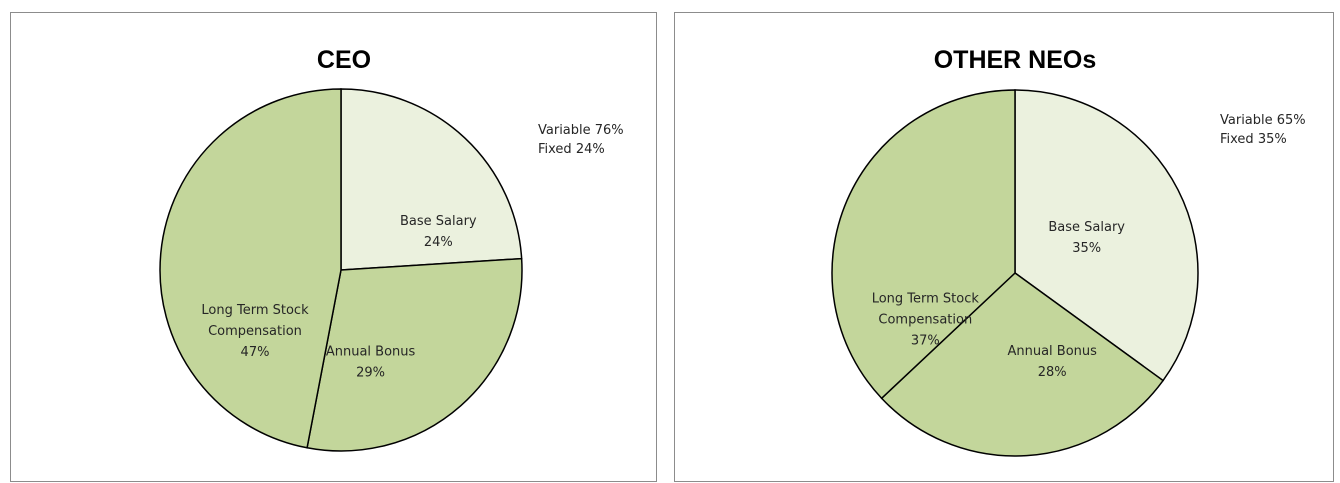 This screenshot has height=483, width=1340. I want to click on slice-label-long-term-stock-compensation: Long Term Stock Compensation 47%, so click(255, 331).